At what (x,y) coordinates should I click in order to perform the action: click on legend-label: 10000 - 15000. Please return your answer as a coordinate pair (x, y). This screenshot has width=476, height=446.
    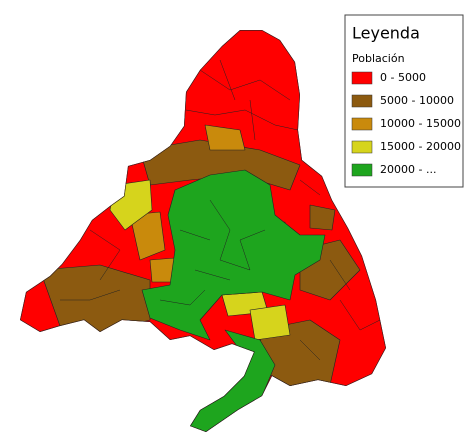
    Looking at the image, I should click on (420, 123).